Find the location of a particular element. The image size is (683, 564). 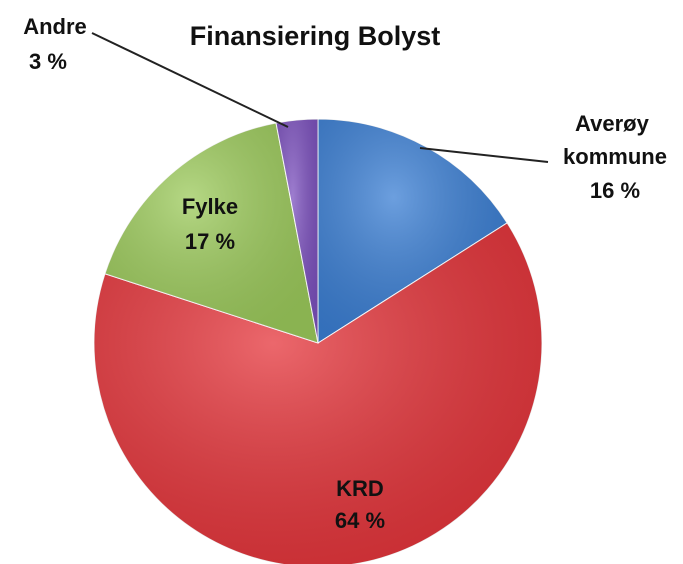

value-label: 64 % is located at coordinates (360, 520).